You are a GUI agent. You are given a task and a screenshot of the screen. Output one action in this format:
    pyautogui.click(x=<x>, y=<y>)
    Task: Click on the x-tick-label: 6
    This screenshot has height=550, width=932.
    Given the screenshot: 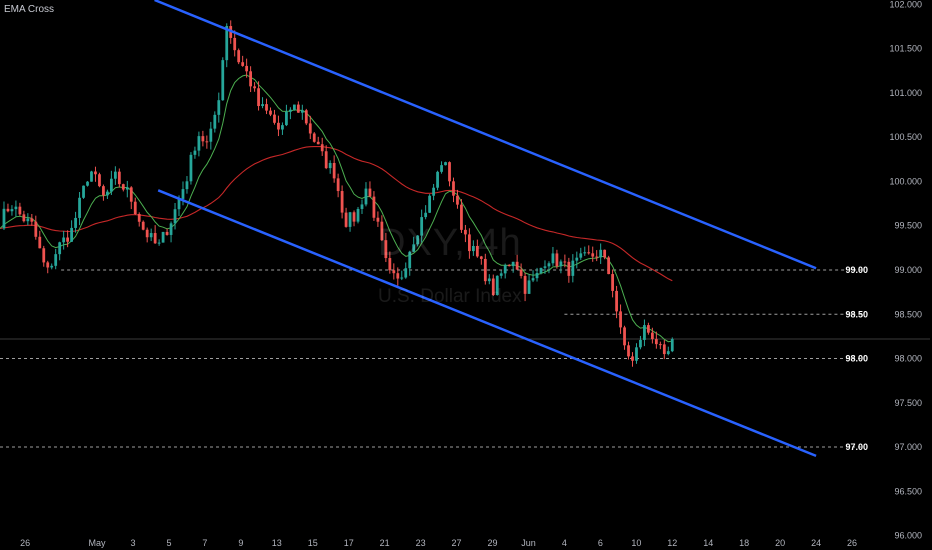 What is the action you would take?
    pyautogui.click(x=600, y=543)
    